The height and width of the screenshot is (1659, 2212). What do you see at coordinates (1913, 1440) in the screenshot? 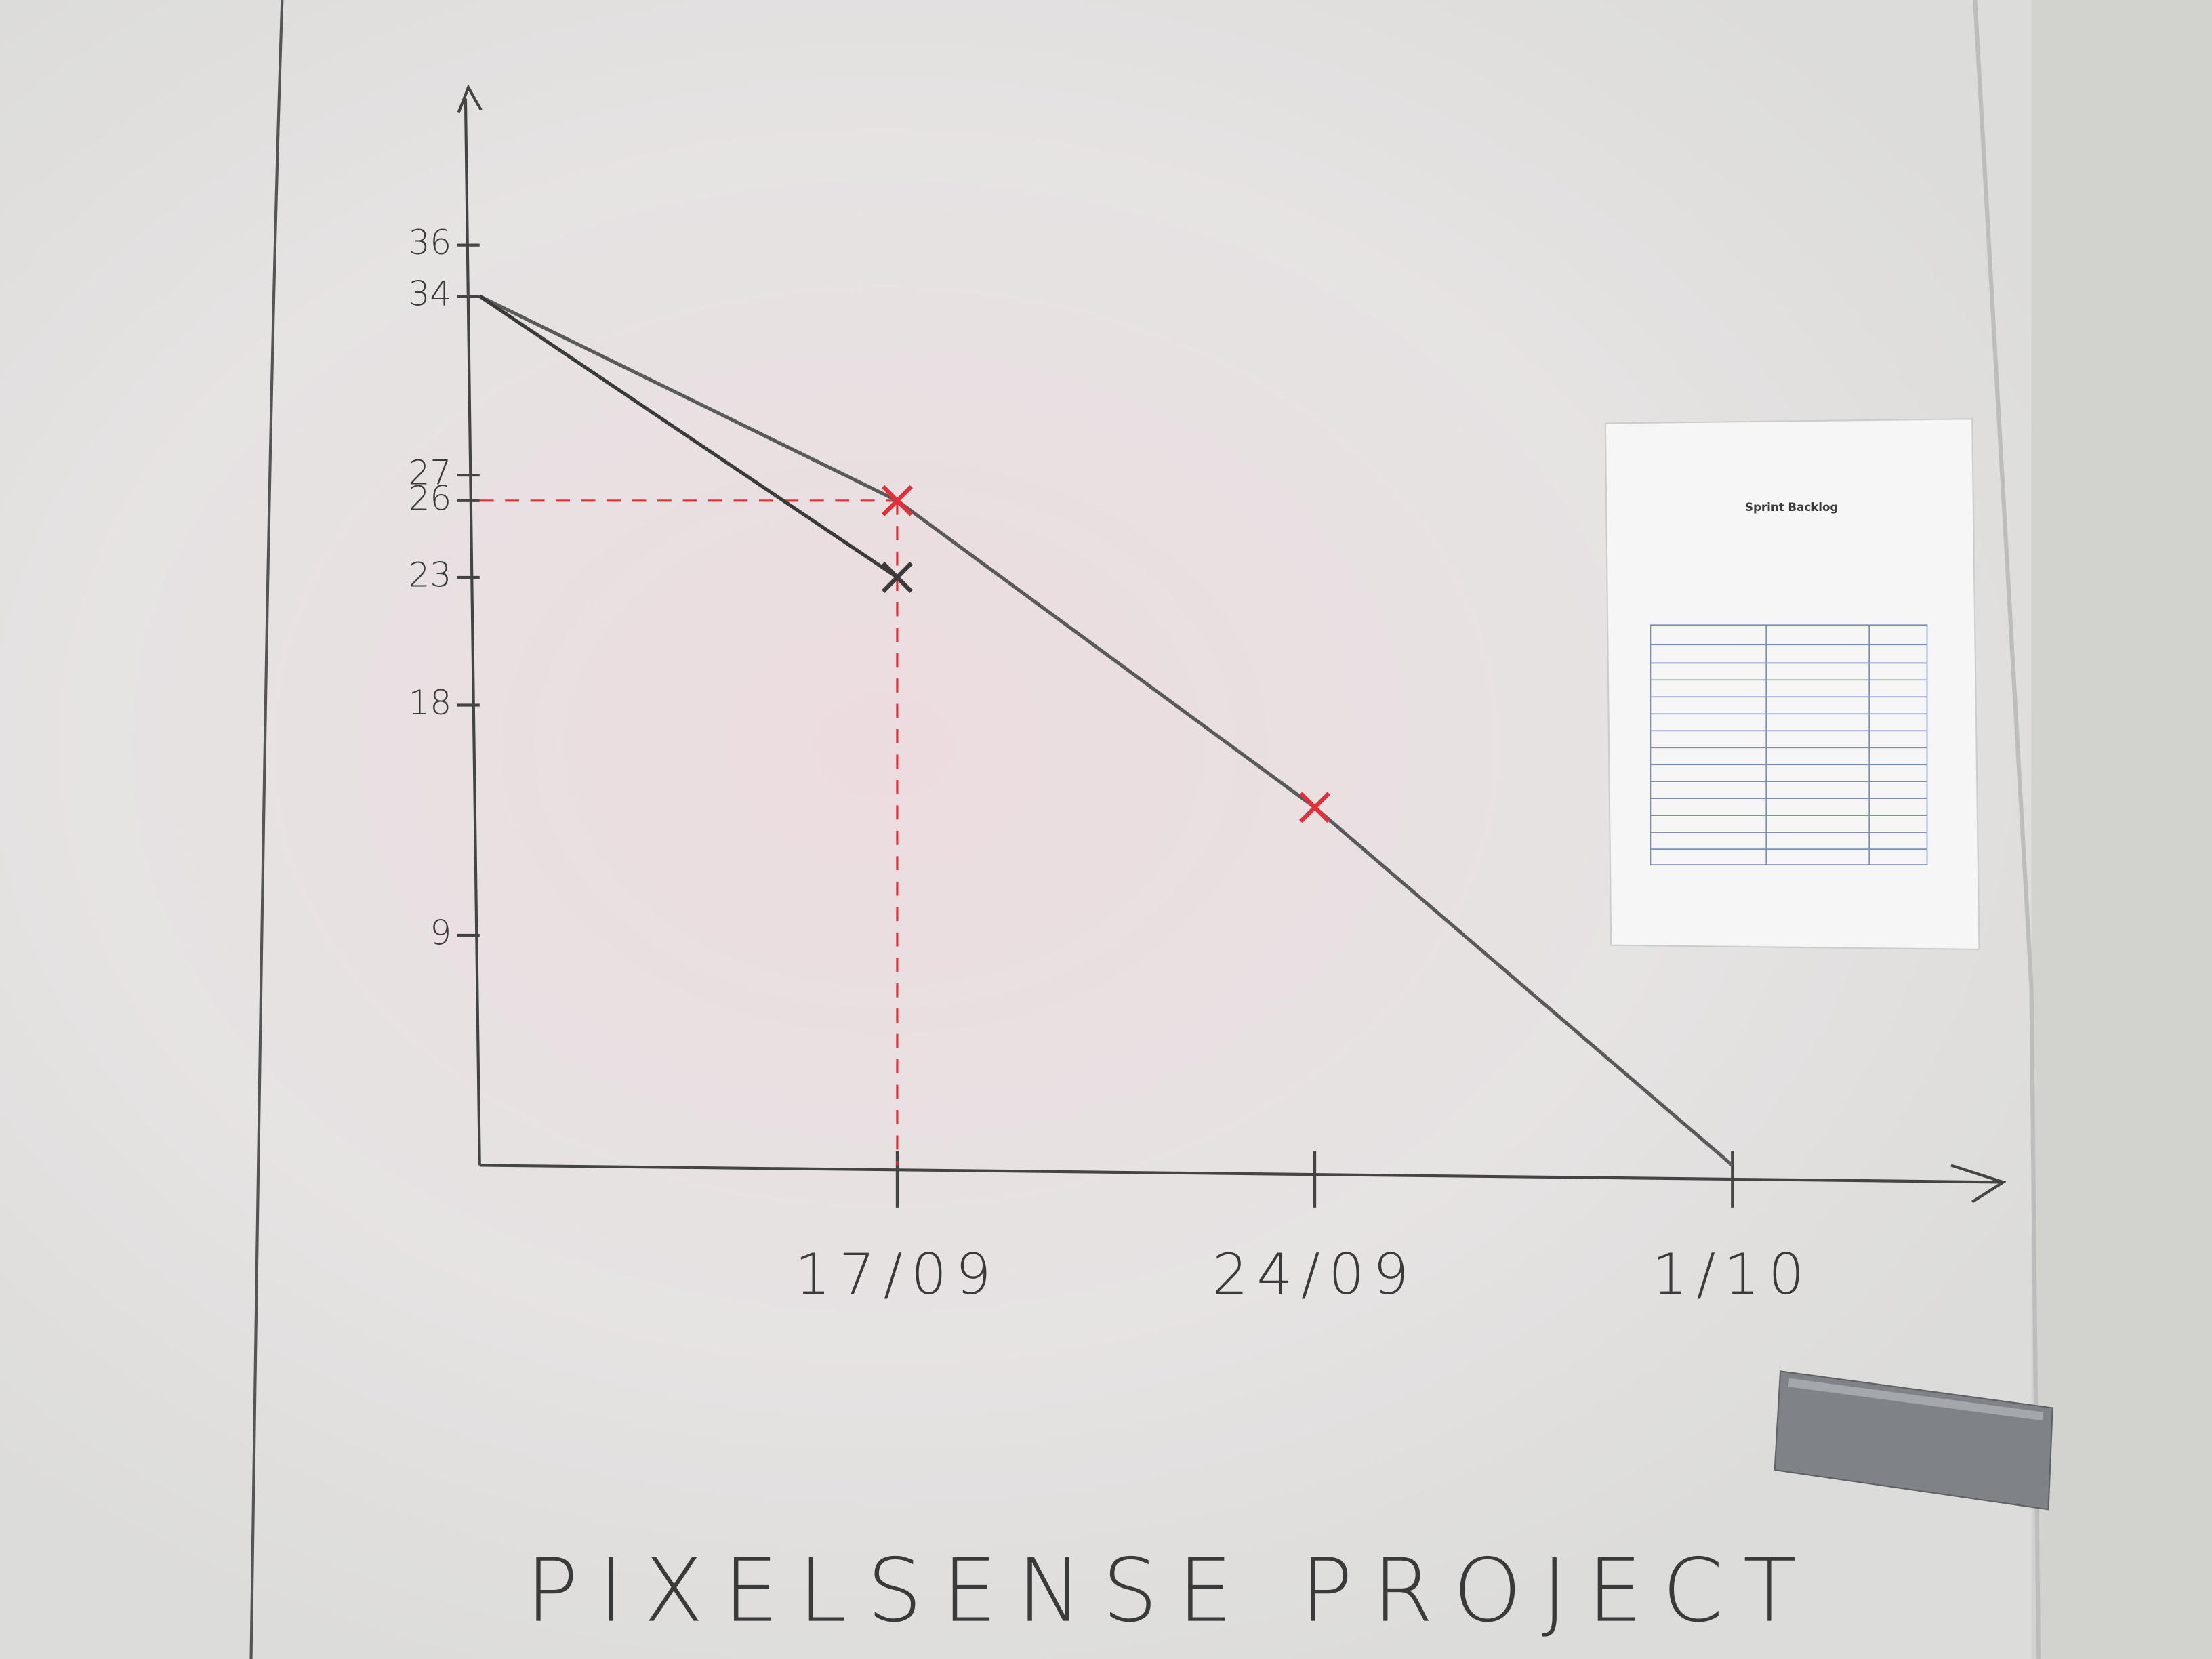
I see `eraser` at bounding box center [1913, 1440].